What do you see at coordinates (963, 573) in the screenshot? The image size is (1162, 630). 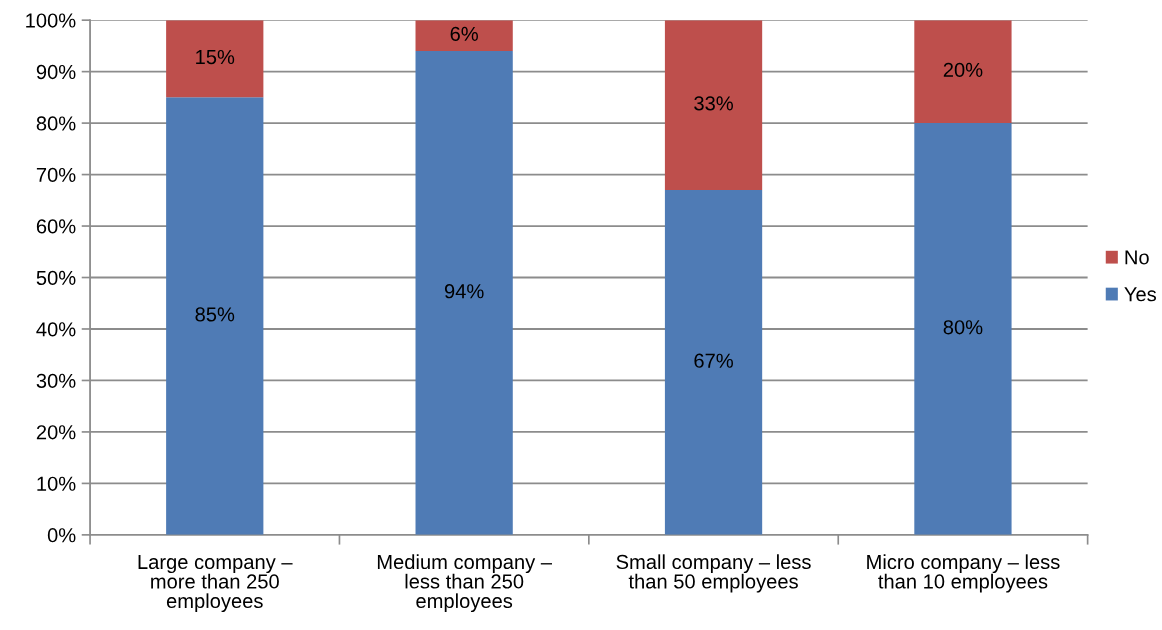 I see `x-tick-label: Micro company – less than 10 employees` at bounding box center [963, 573].